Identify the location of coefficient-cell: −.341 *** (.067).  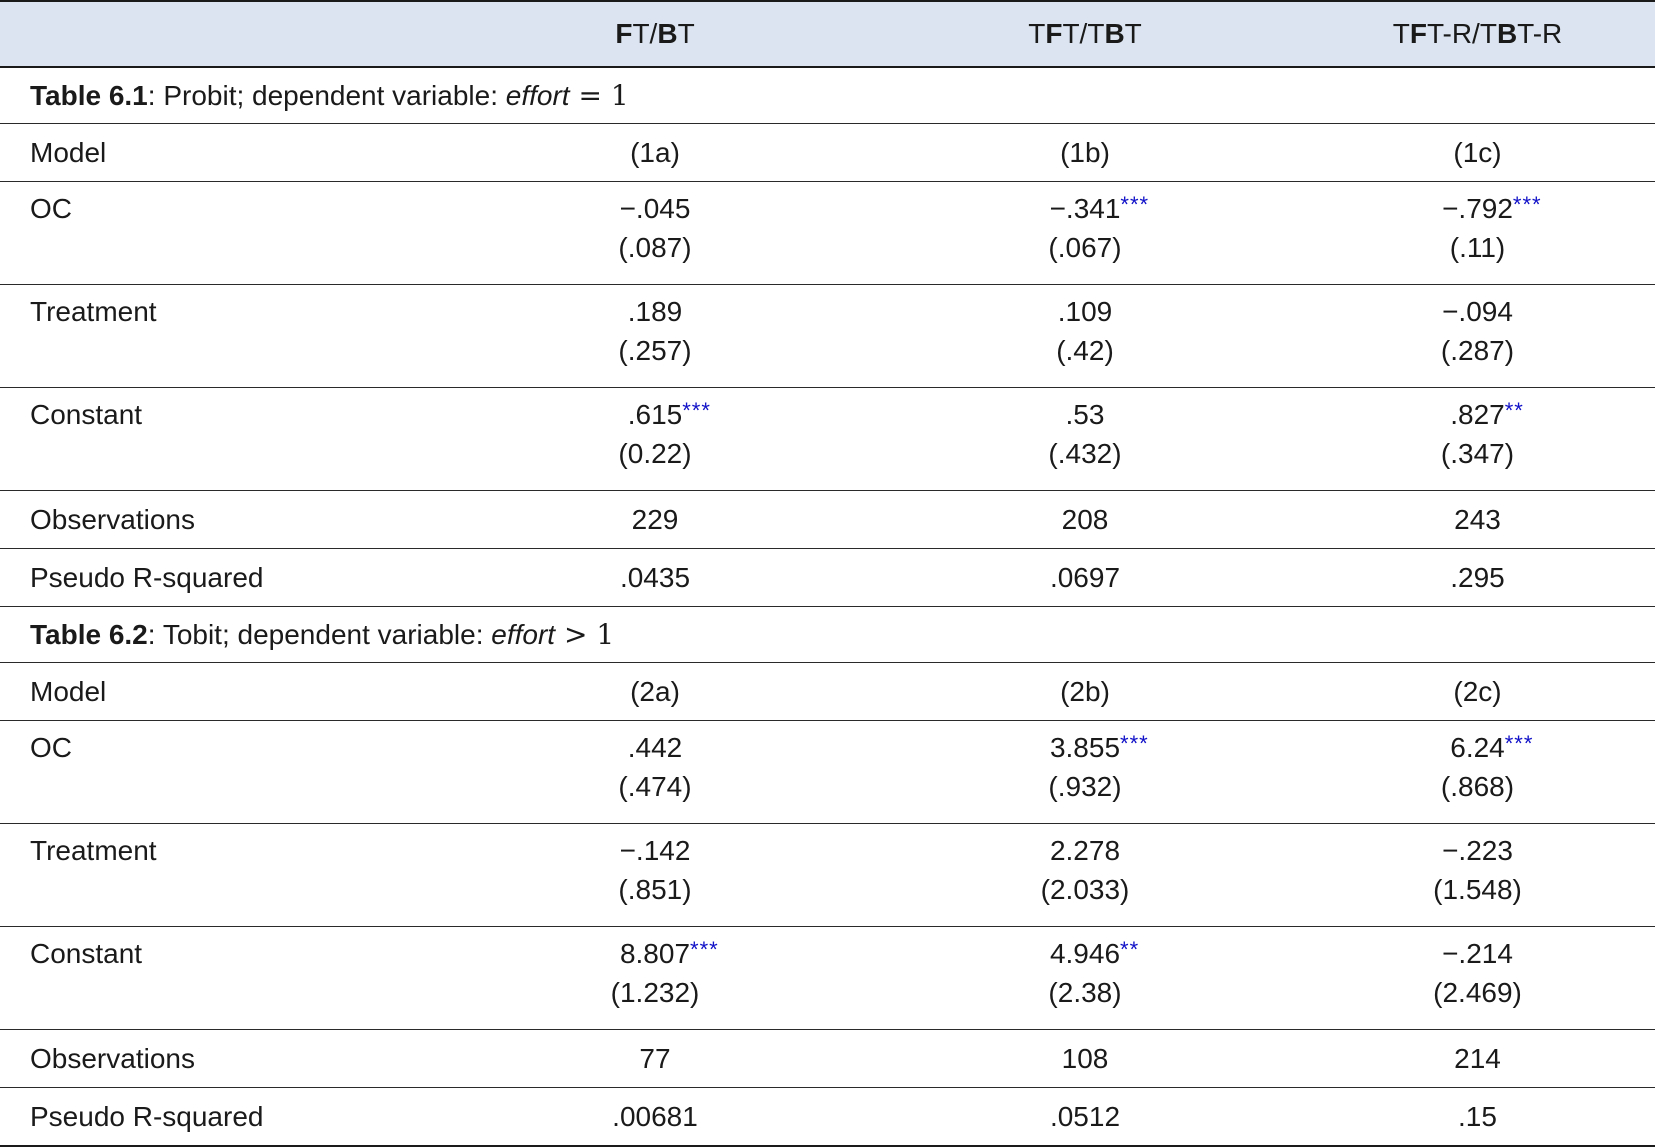
(1085, 233).